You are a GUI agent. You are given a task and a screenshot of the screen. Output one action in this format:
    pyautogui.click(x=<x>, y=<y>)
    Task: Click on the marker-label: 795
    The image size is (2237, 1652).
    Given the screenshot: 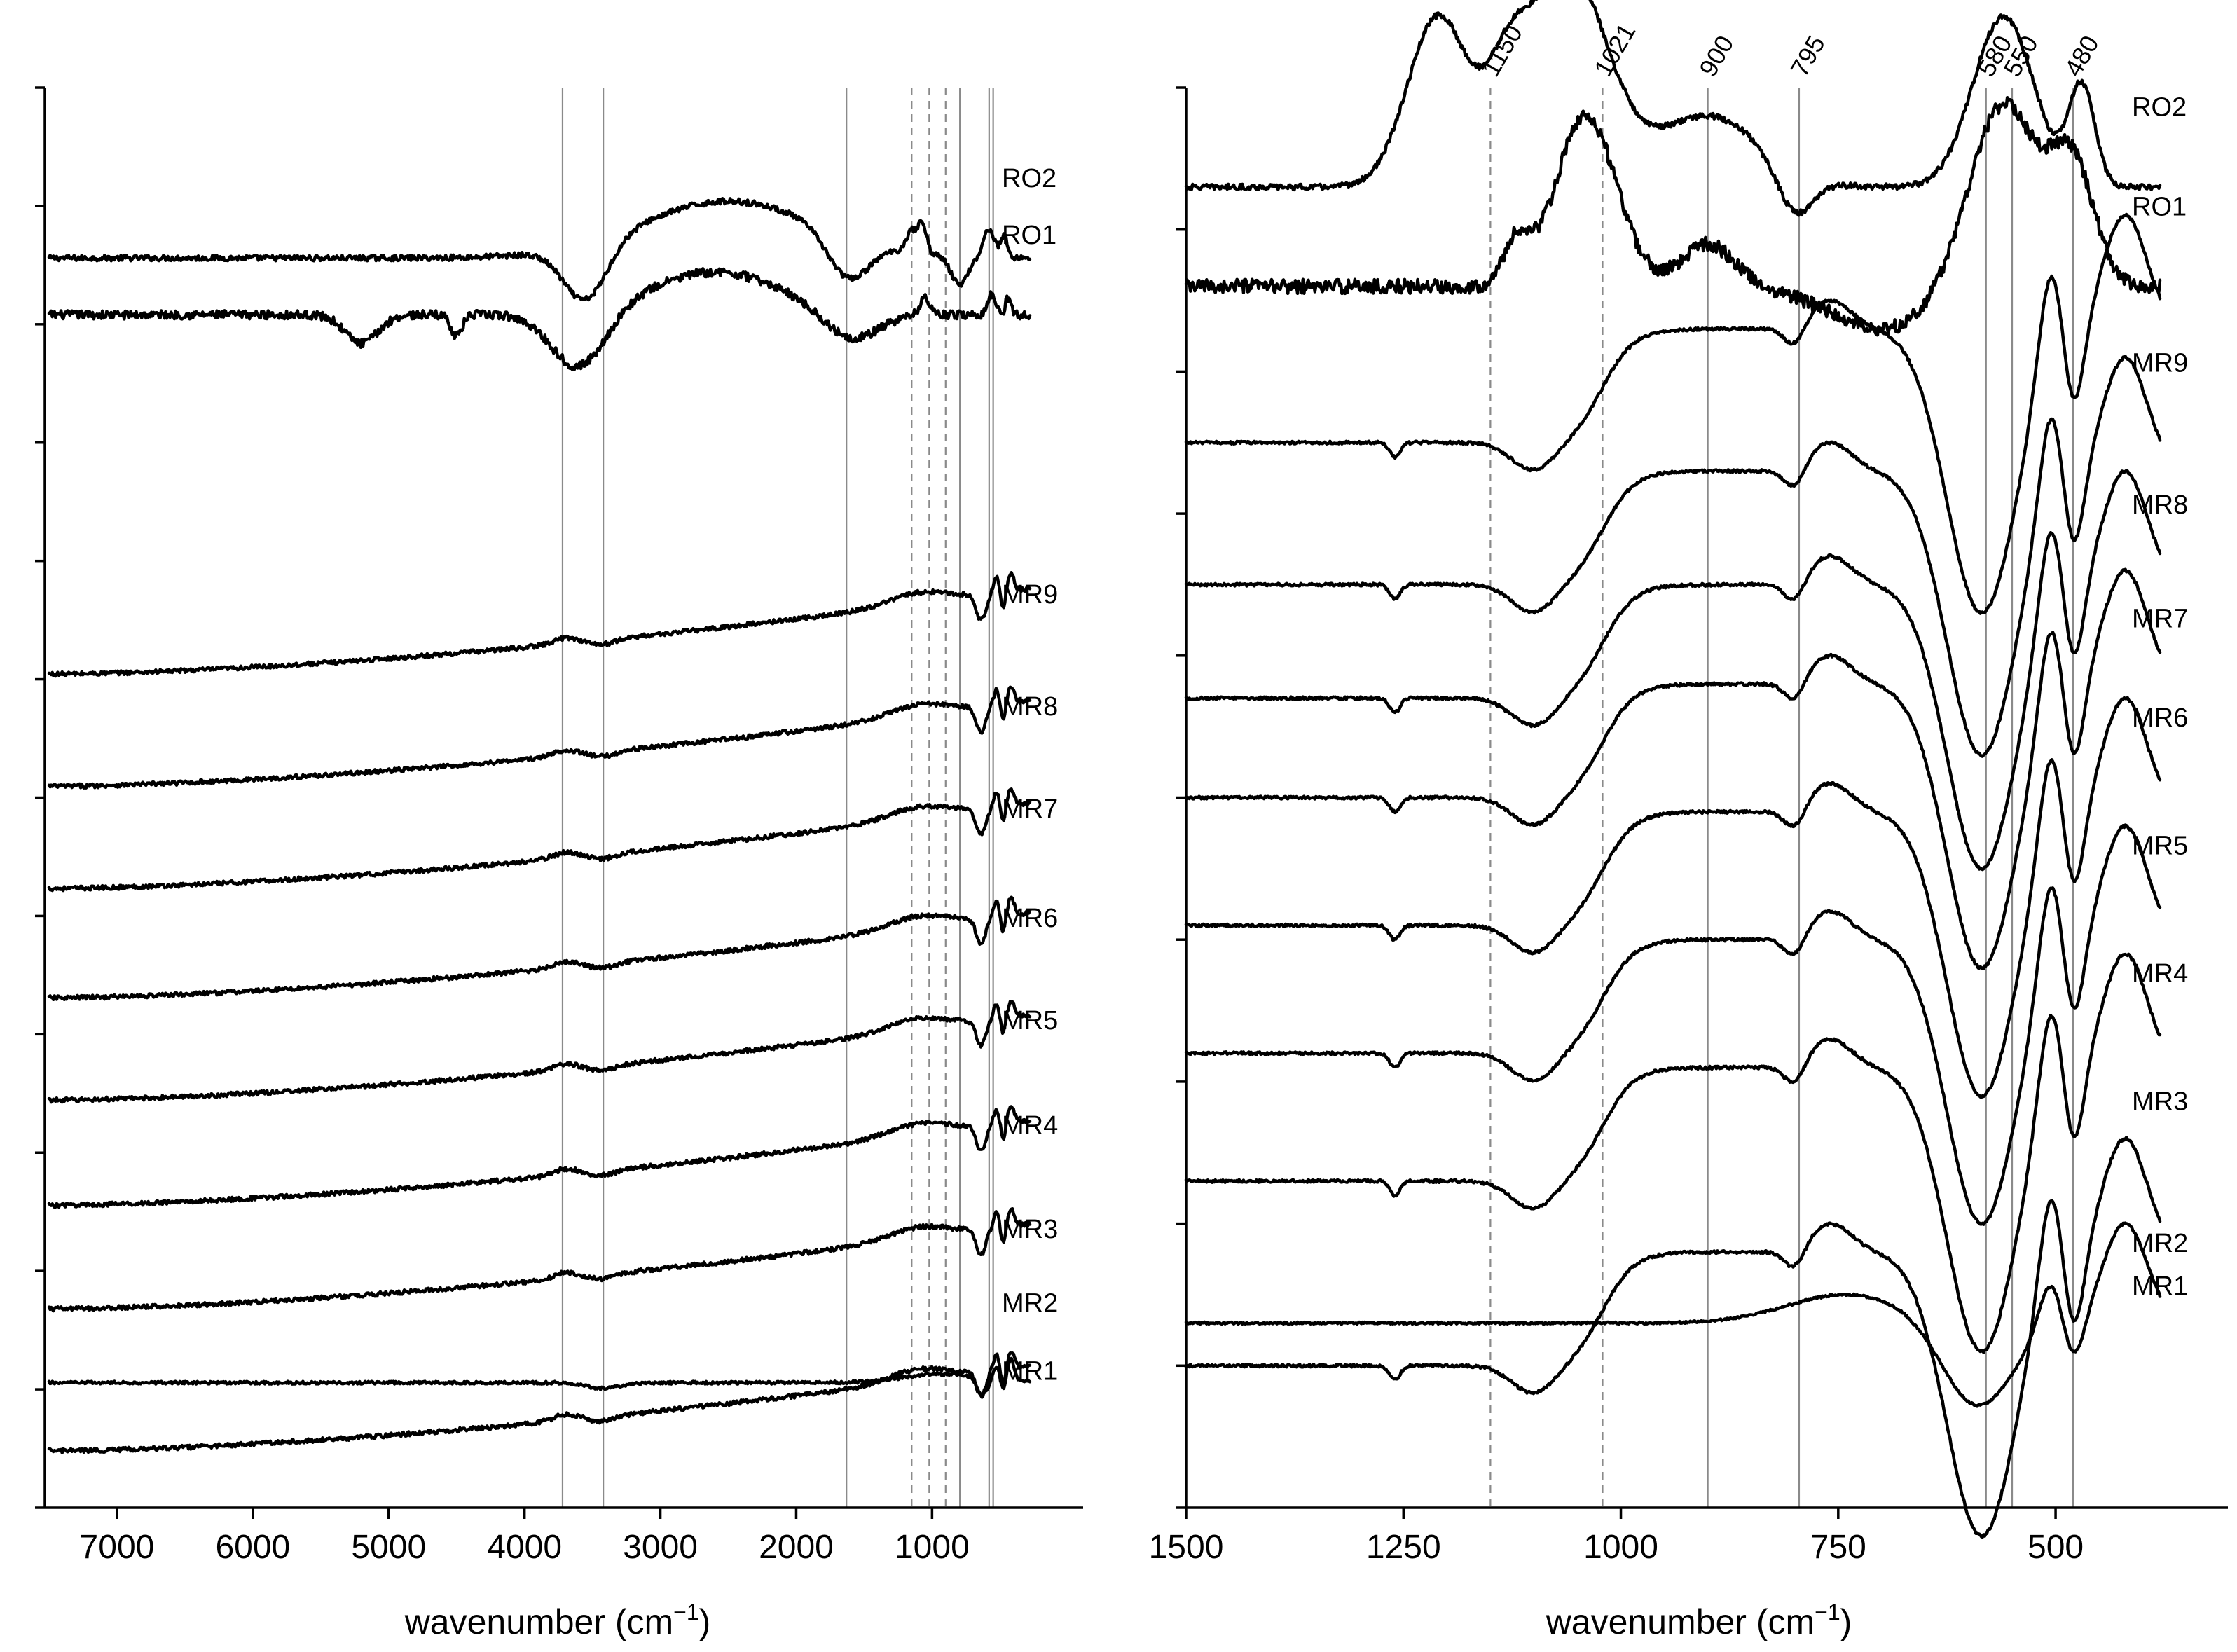 What is the action you would take?
    pyautogui.click(x=1808, y=55)
    